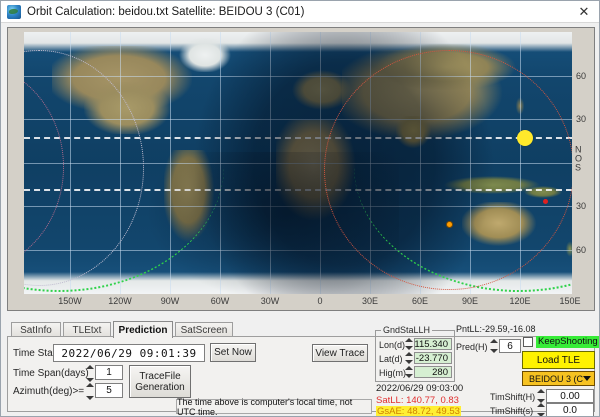 The width and height of the screenshot is (600, 417). What do you see at coordinates (472, 347) in the screenshot?
I see `pred-hours-label: Pred(H)` at bounding box center [472, 347].